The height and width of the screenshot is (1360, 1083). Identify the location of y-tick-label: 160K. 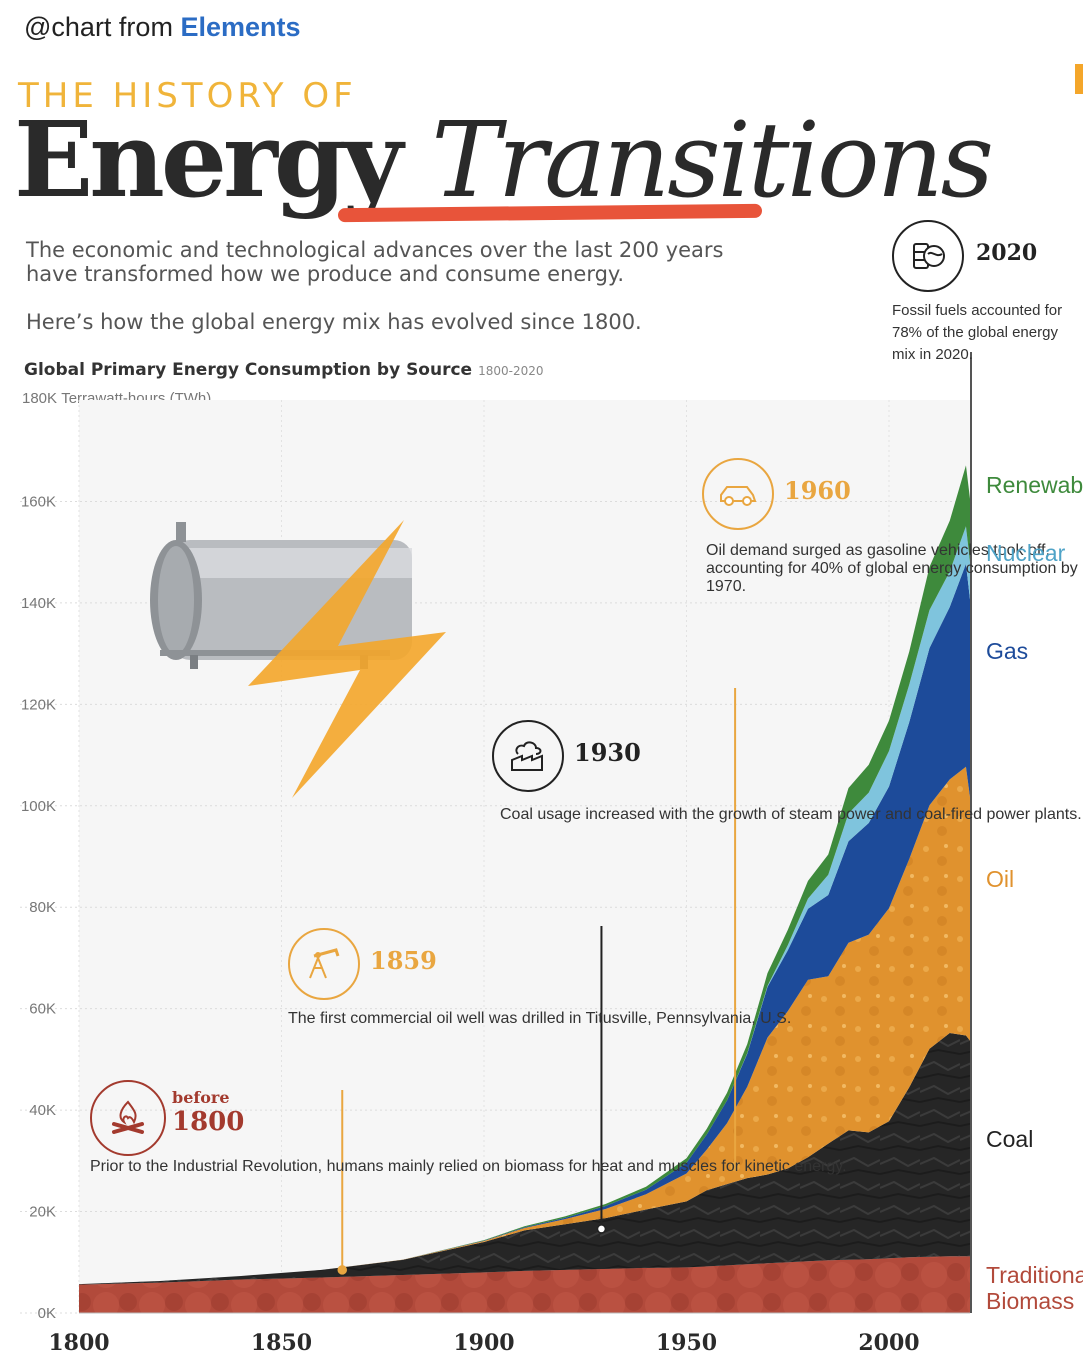
(38, 501).